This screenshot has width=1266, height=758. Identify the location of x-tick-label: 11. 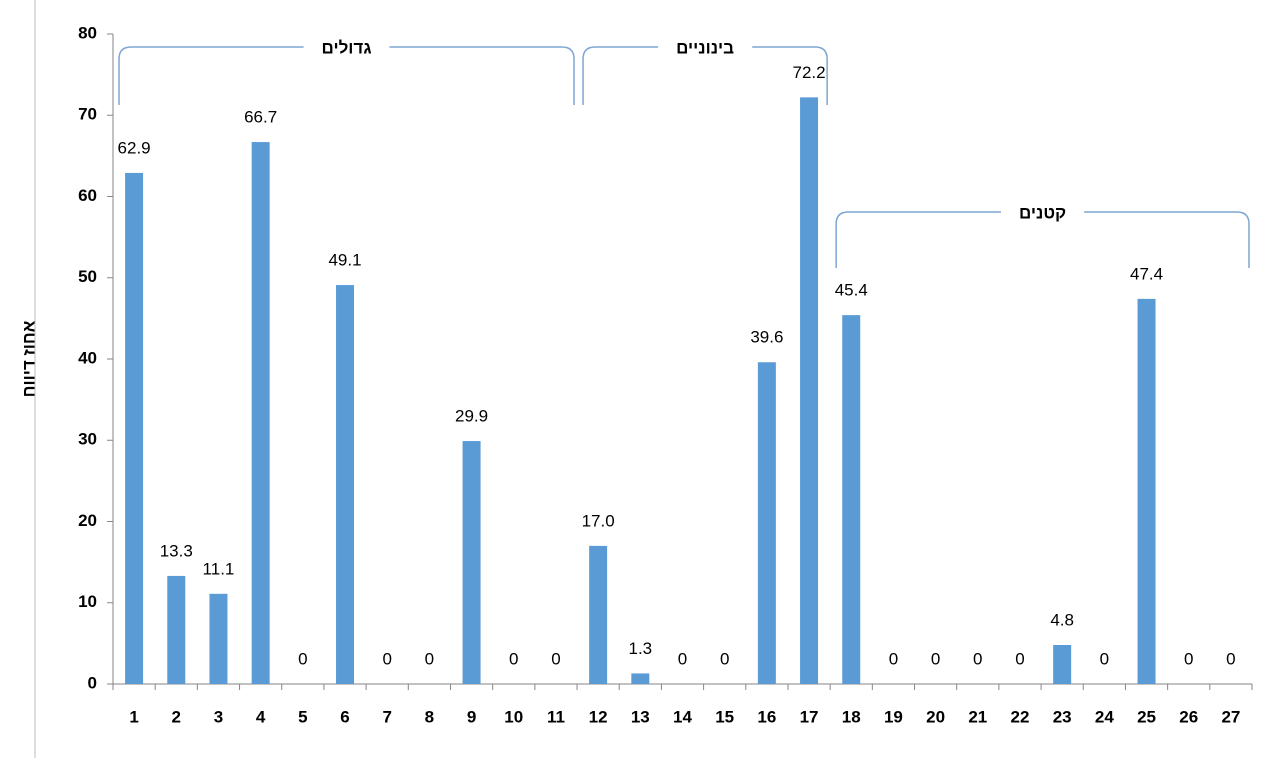
(556, 716).